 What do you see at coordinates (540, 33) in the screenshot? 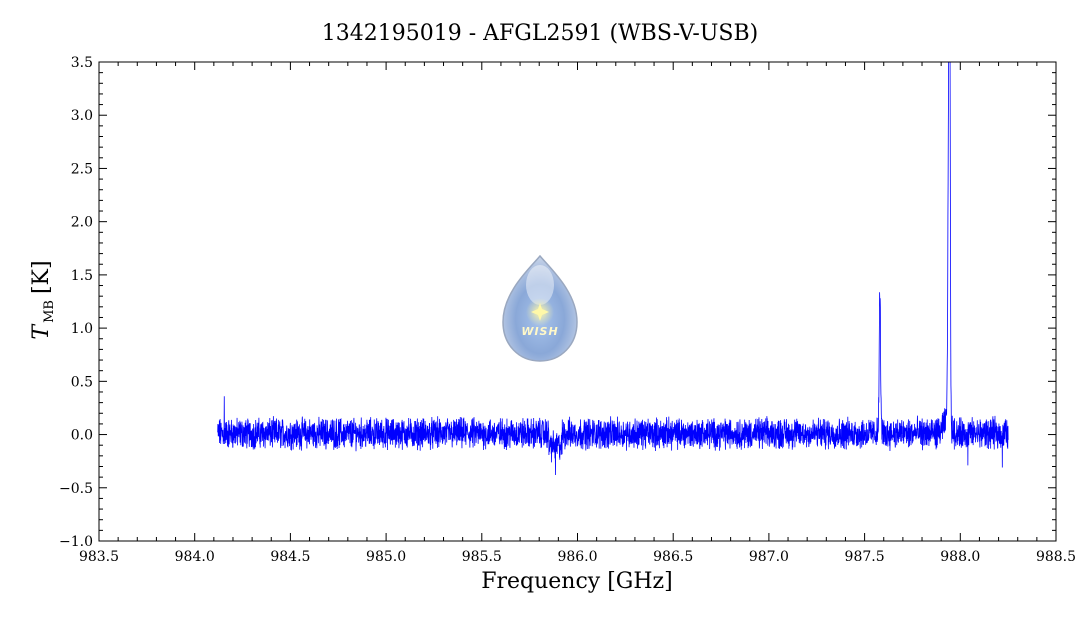
I see `chart-title: 1342195019 - AFGL2591 (WBS-V-USB)` at bounding box center [540, 33].